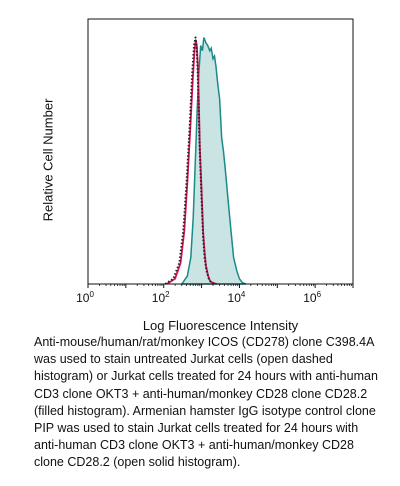 This screenshot has width=400, height=486. I want to click on x-tick-label: 10⁴, so click(237, 297).